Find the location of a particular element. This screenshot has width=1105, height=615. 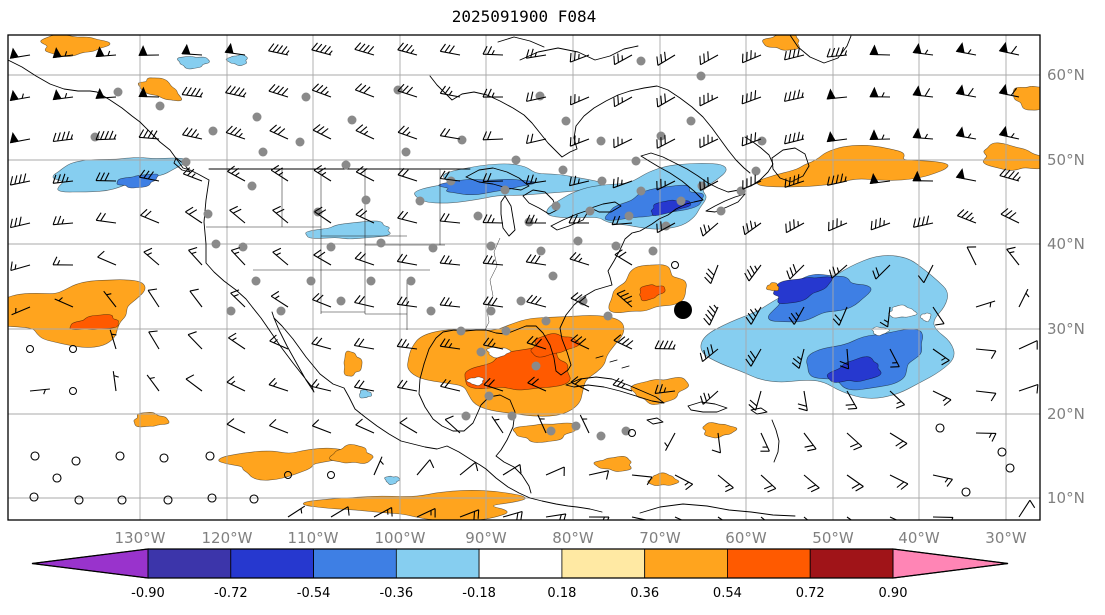

lon-tick-label: 100°W is located at coordinates (400, 538).